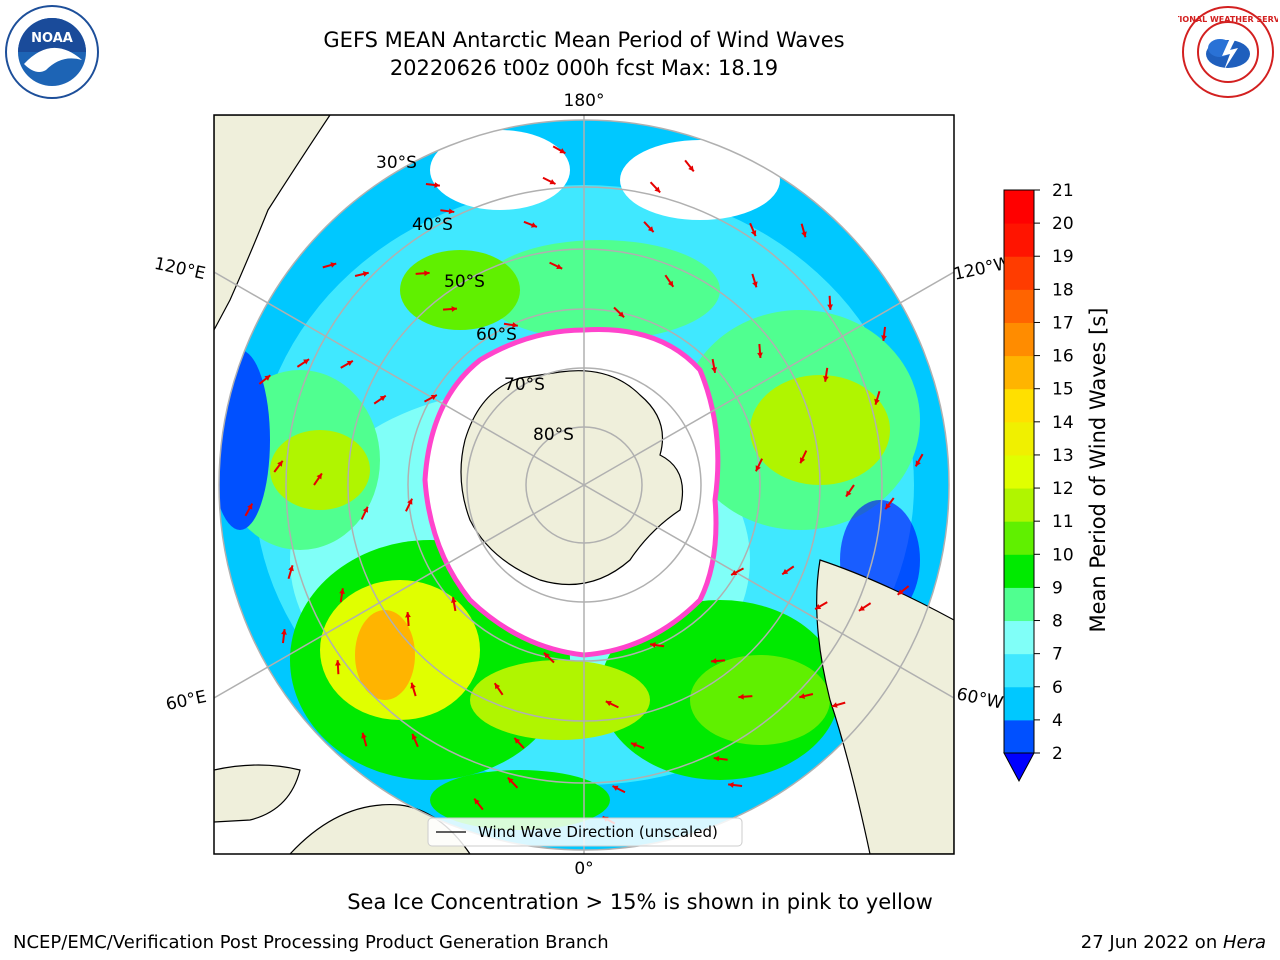 The width and height of the screenshot is (1280, 960). What do you see at coordinates (1098, 470) in the screenshot?
I see `colorbar-title: Mean Period of Wind Waves [s]` at bounding box center [1098, 470].